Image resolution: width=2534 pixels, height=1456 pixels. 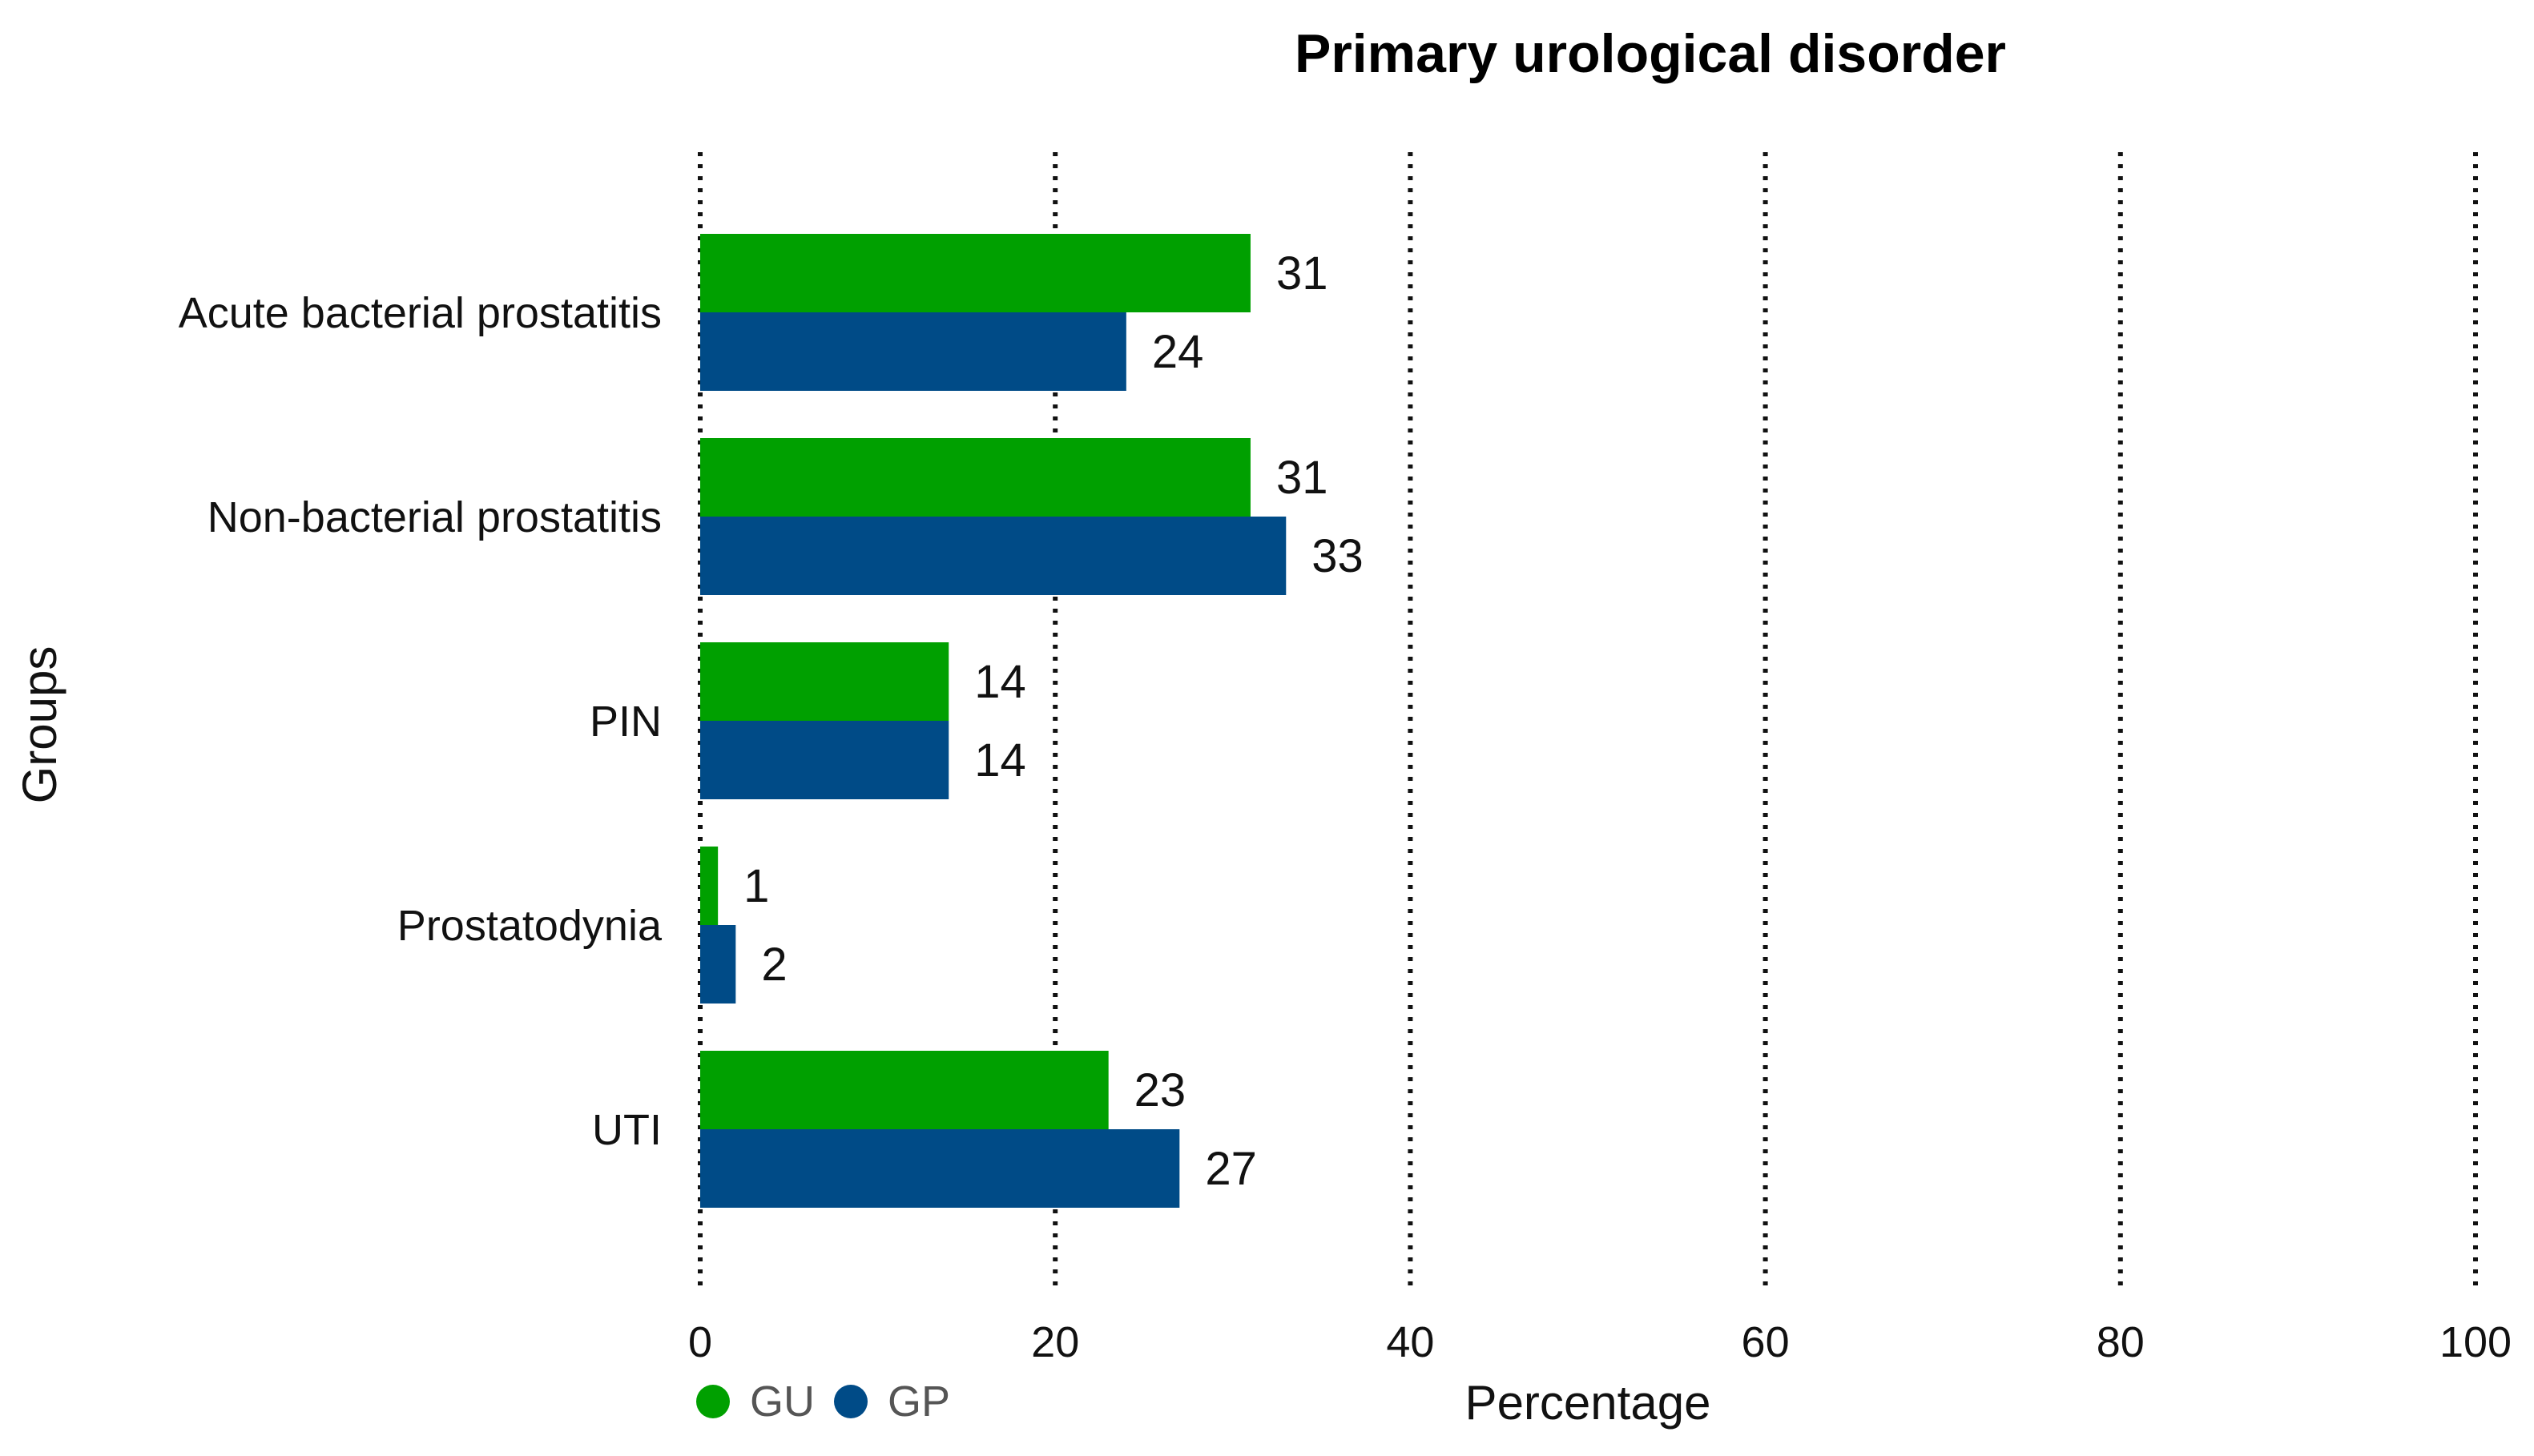 I want to click on category-label-2: PIN, so click(x=626, y=722).